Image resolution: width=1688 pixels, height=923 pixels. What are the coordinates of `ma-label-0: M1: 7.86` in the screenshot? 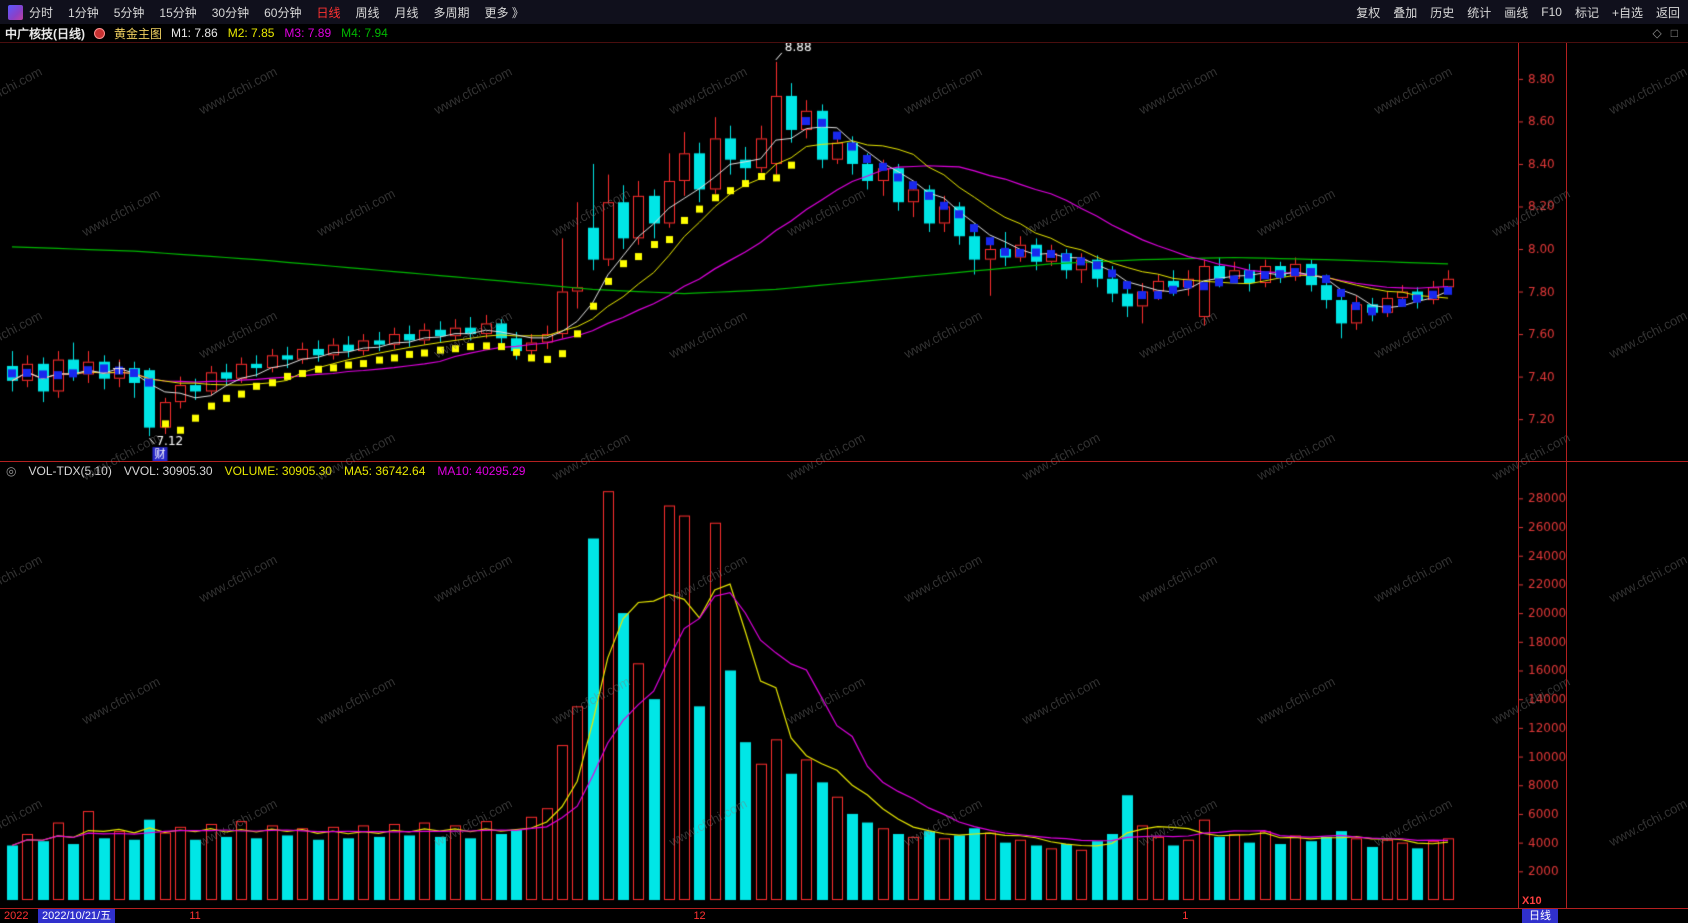 It's located at (194, 33).